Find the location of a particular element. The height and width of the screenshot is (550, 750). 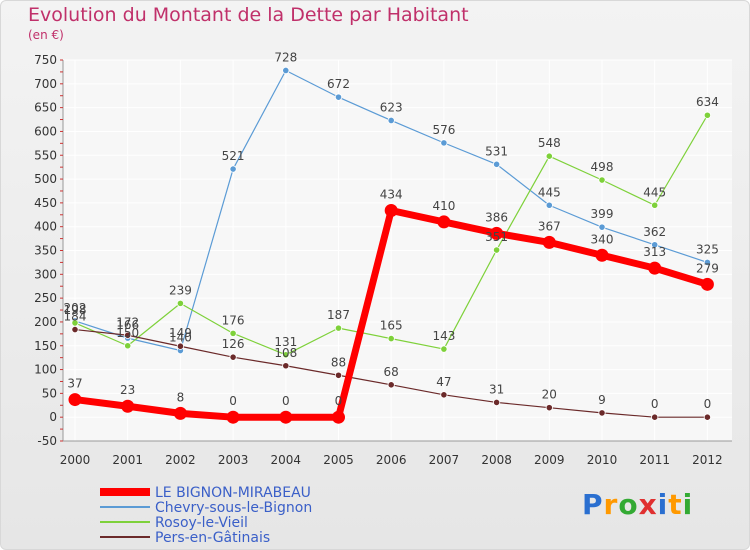

data-label: 140 is located at coordinates (180, 338).